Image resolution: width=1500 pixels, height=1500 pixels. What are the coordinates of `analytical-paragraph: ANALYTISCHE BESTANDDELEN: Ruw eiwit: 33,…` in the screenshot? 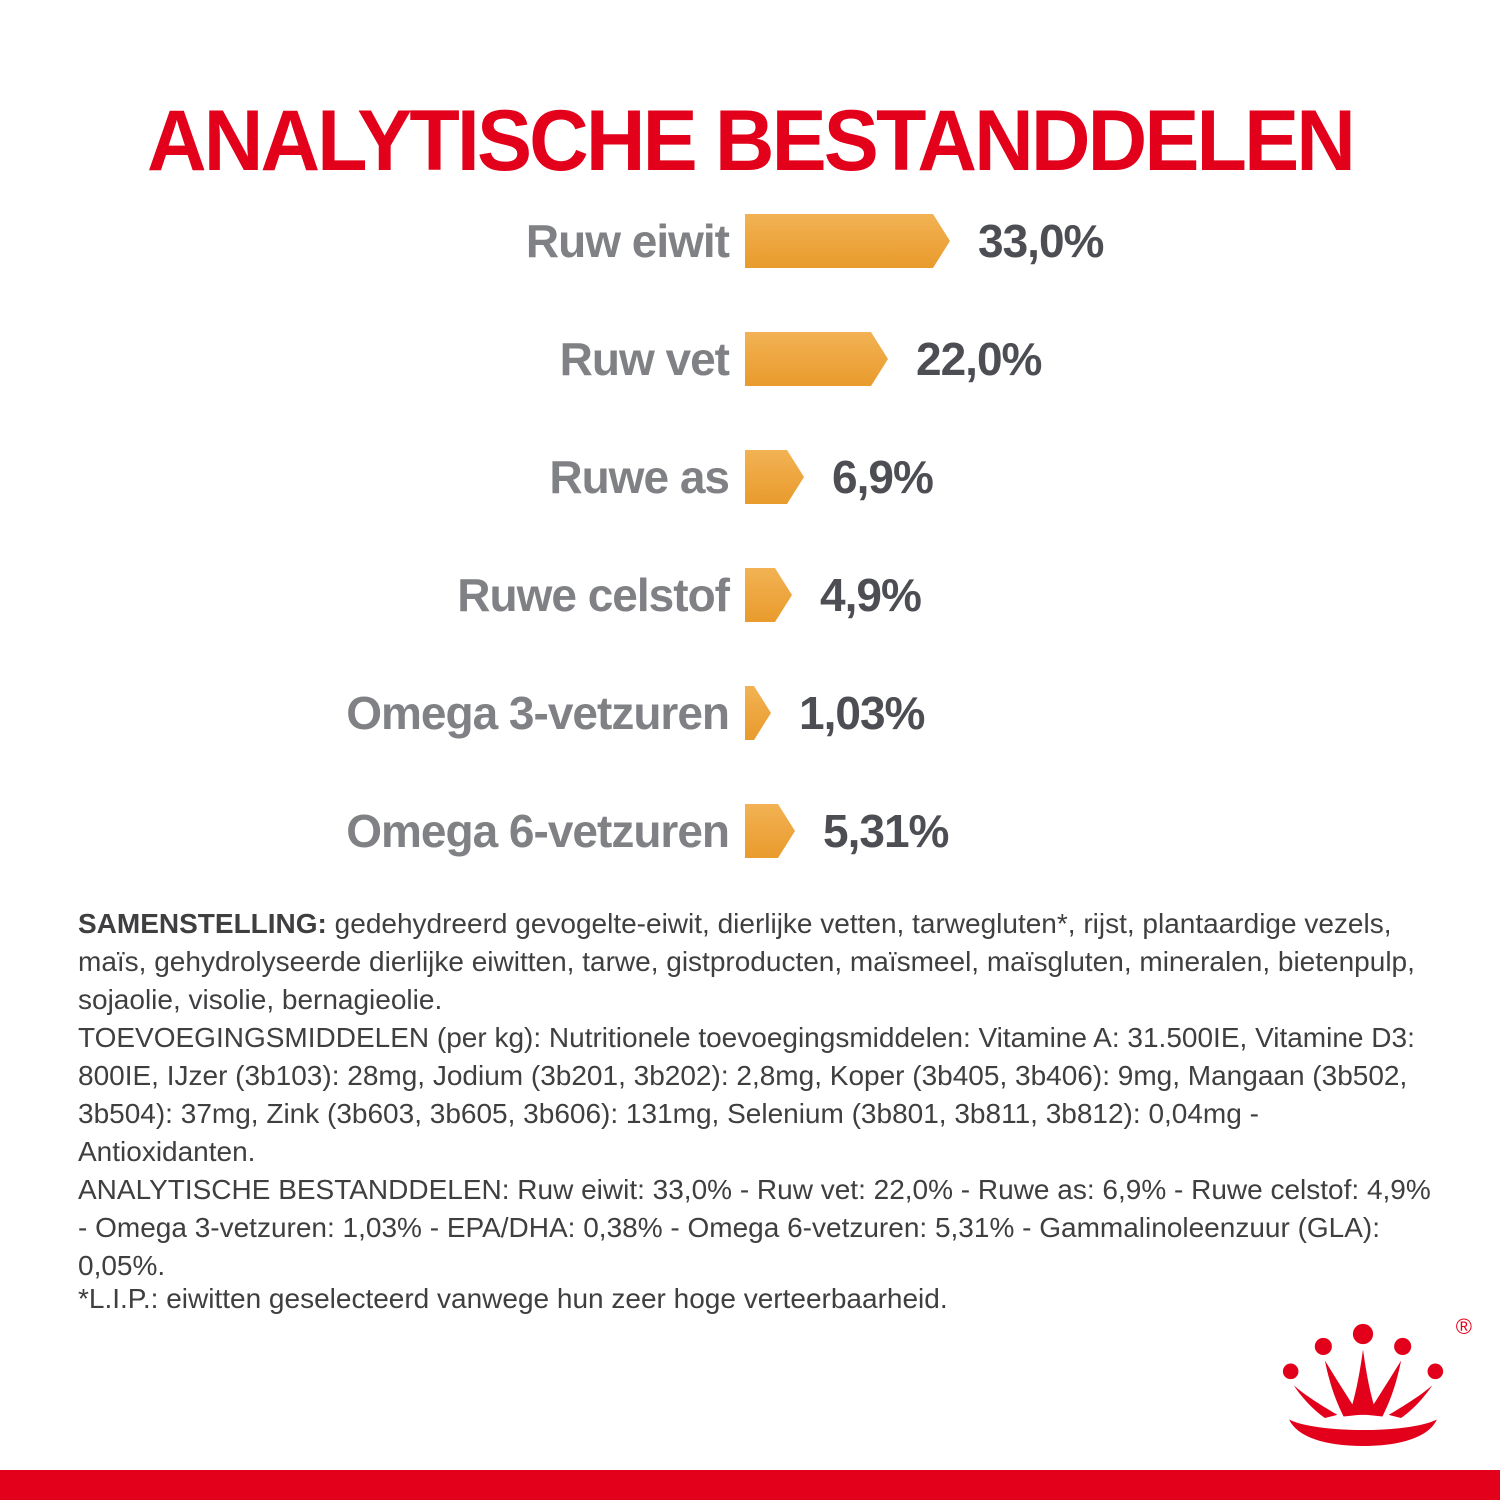 It's located at (754, 1227).